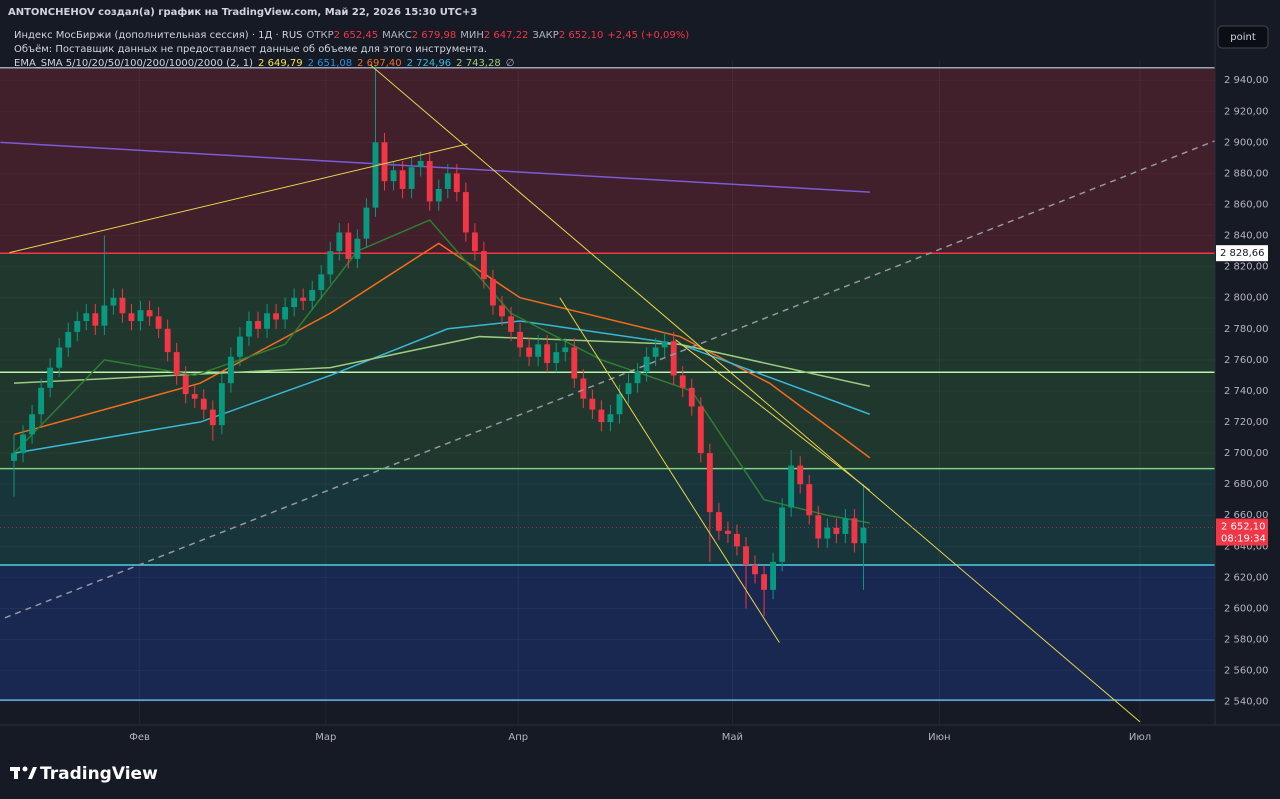 The width and height of the screenshot is (1280, 799). What do you see at coordinates (1246, 267) in the screenshot?
I see `y-tick-label: 2 820,00` at bounding box center [1246, 267].